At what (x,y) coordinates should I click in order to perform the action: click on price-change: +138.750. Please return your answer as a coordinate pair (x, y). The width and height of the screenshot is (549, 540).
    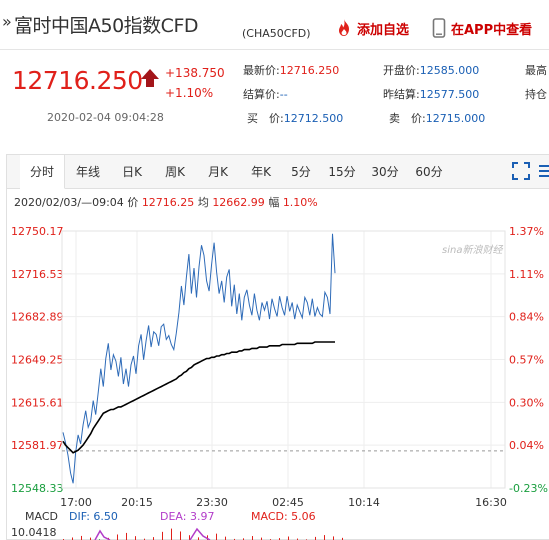
    Looking at the image, I should click on (195, 73).